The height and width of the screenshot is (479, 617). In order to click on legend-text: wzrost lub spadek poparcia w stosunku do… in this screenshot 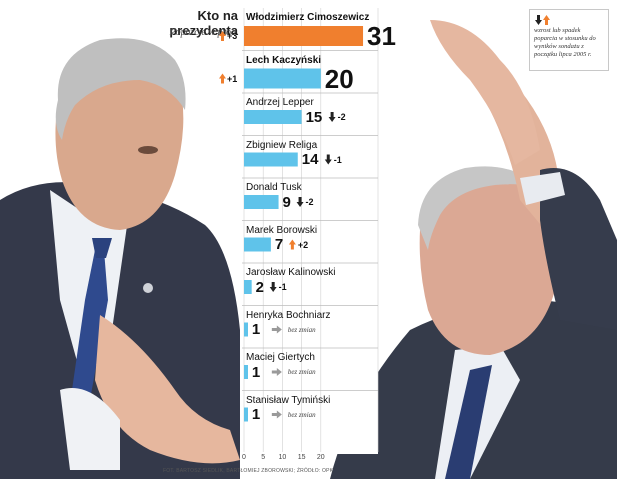, I will do `click(565, 42)`.